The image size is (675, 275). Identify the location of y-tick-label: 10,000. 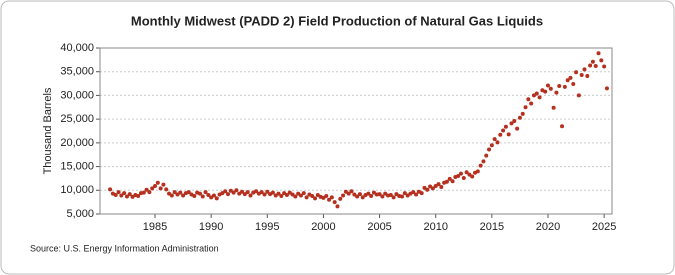
(77, 190).